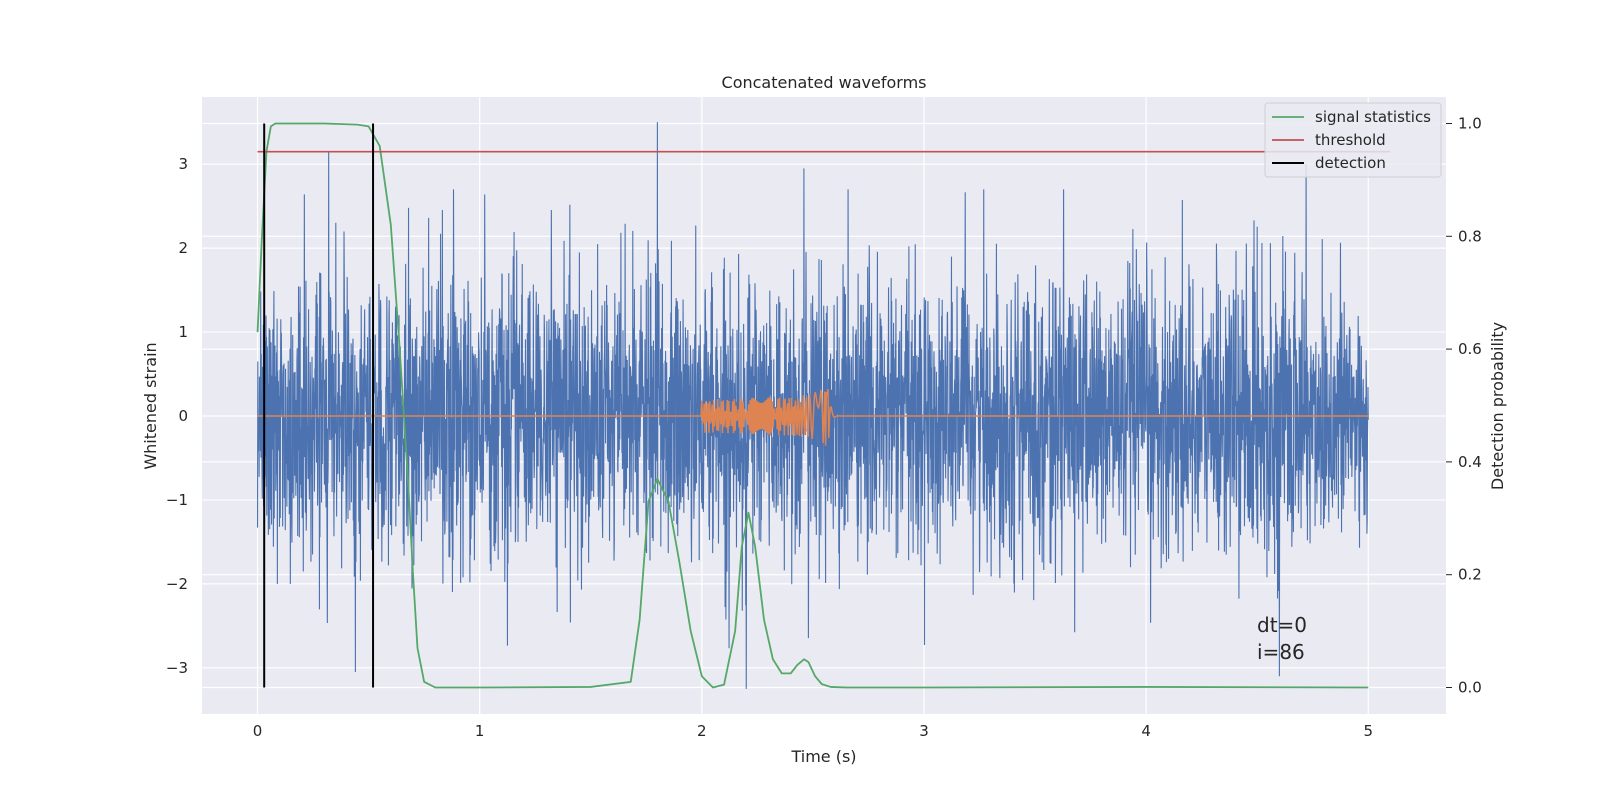  Describe the element at coordinates (1368, 731) in the screenshot. I see `x-tick-label-5: 5` at that location.